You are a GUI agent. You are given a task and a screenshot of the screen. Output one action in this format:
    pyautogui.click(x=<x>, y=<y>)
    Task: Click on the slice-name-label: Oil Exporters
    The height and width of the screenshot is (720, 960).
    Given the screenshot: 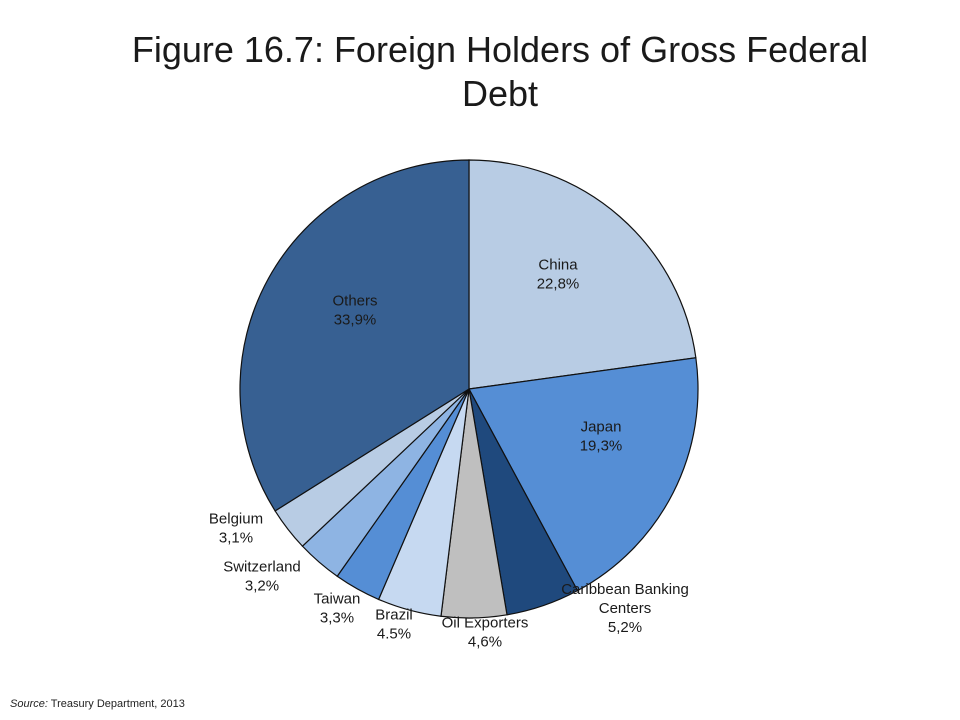 What is the action you would take?
    pyautogui.click(x=485, y=623)
    